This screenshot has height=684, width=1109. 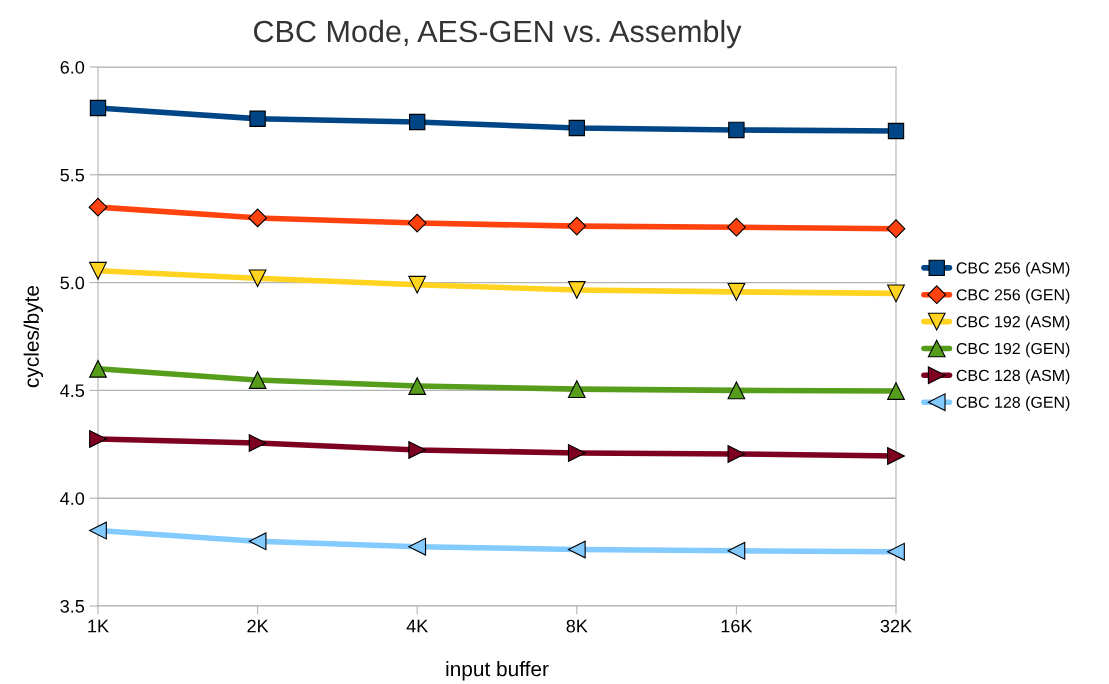 What do you see at coordinates (498, 34) in the screenshot?
I see `chart-title: CBC Mode, AES-GEN vs. Assembly` at bounding box center [498, 34].